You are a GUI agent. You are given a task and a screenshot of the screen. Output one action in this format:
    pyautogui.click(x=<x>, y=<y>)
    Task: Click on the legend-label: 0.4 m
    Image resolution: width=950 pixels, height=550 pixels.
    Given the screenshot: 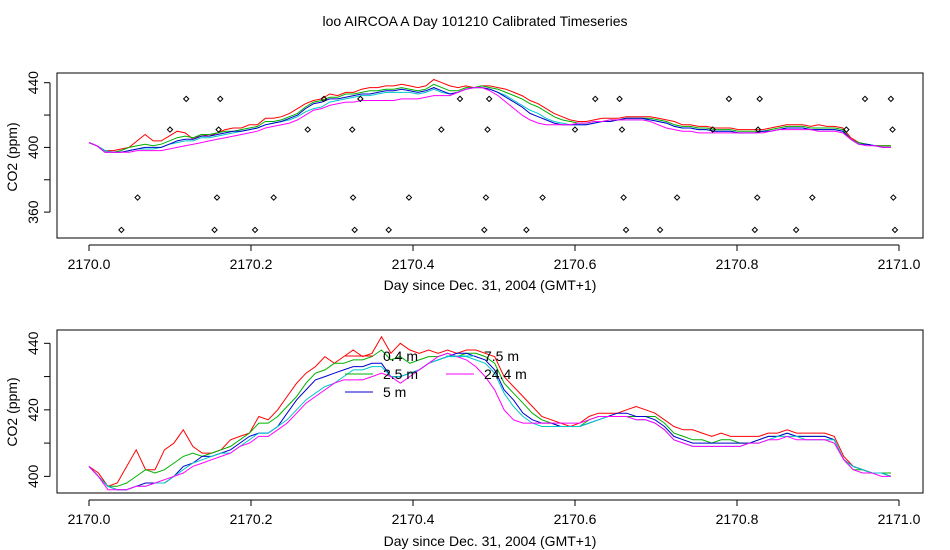 What is the action you would take?
    pyautogui.click(x=400, y=356)
    